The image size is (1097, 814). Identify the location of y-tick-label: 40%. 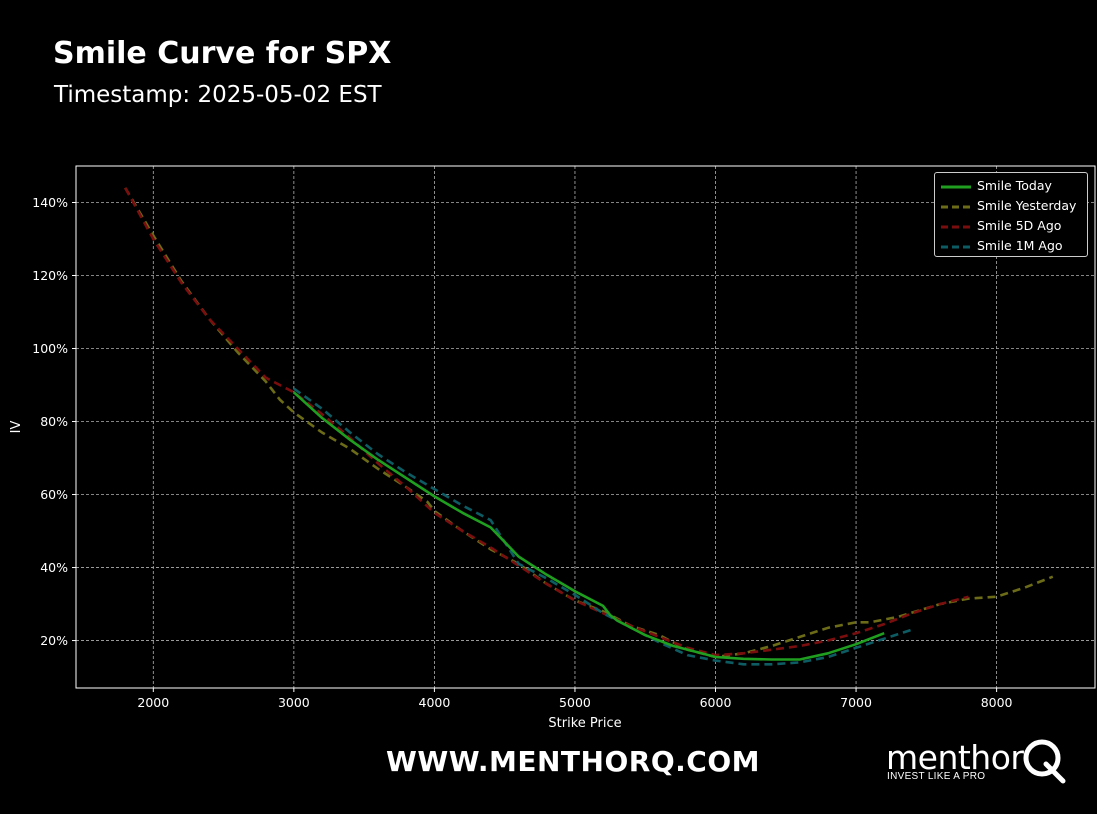
(54, 567).